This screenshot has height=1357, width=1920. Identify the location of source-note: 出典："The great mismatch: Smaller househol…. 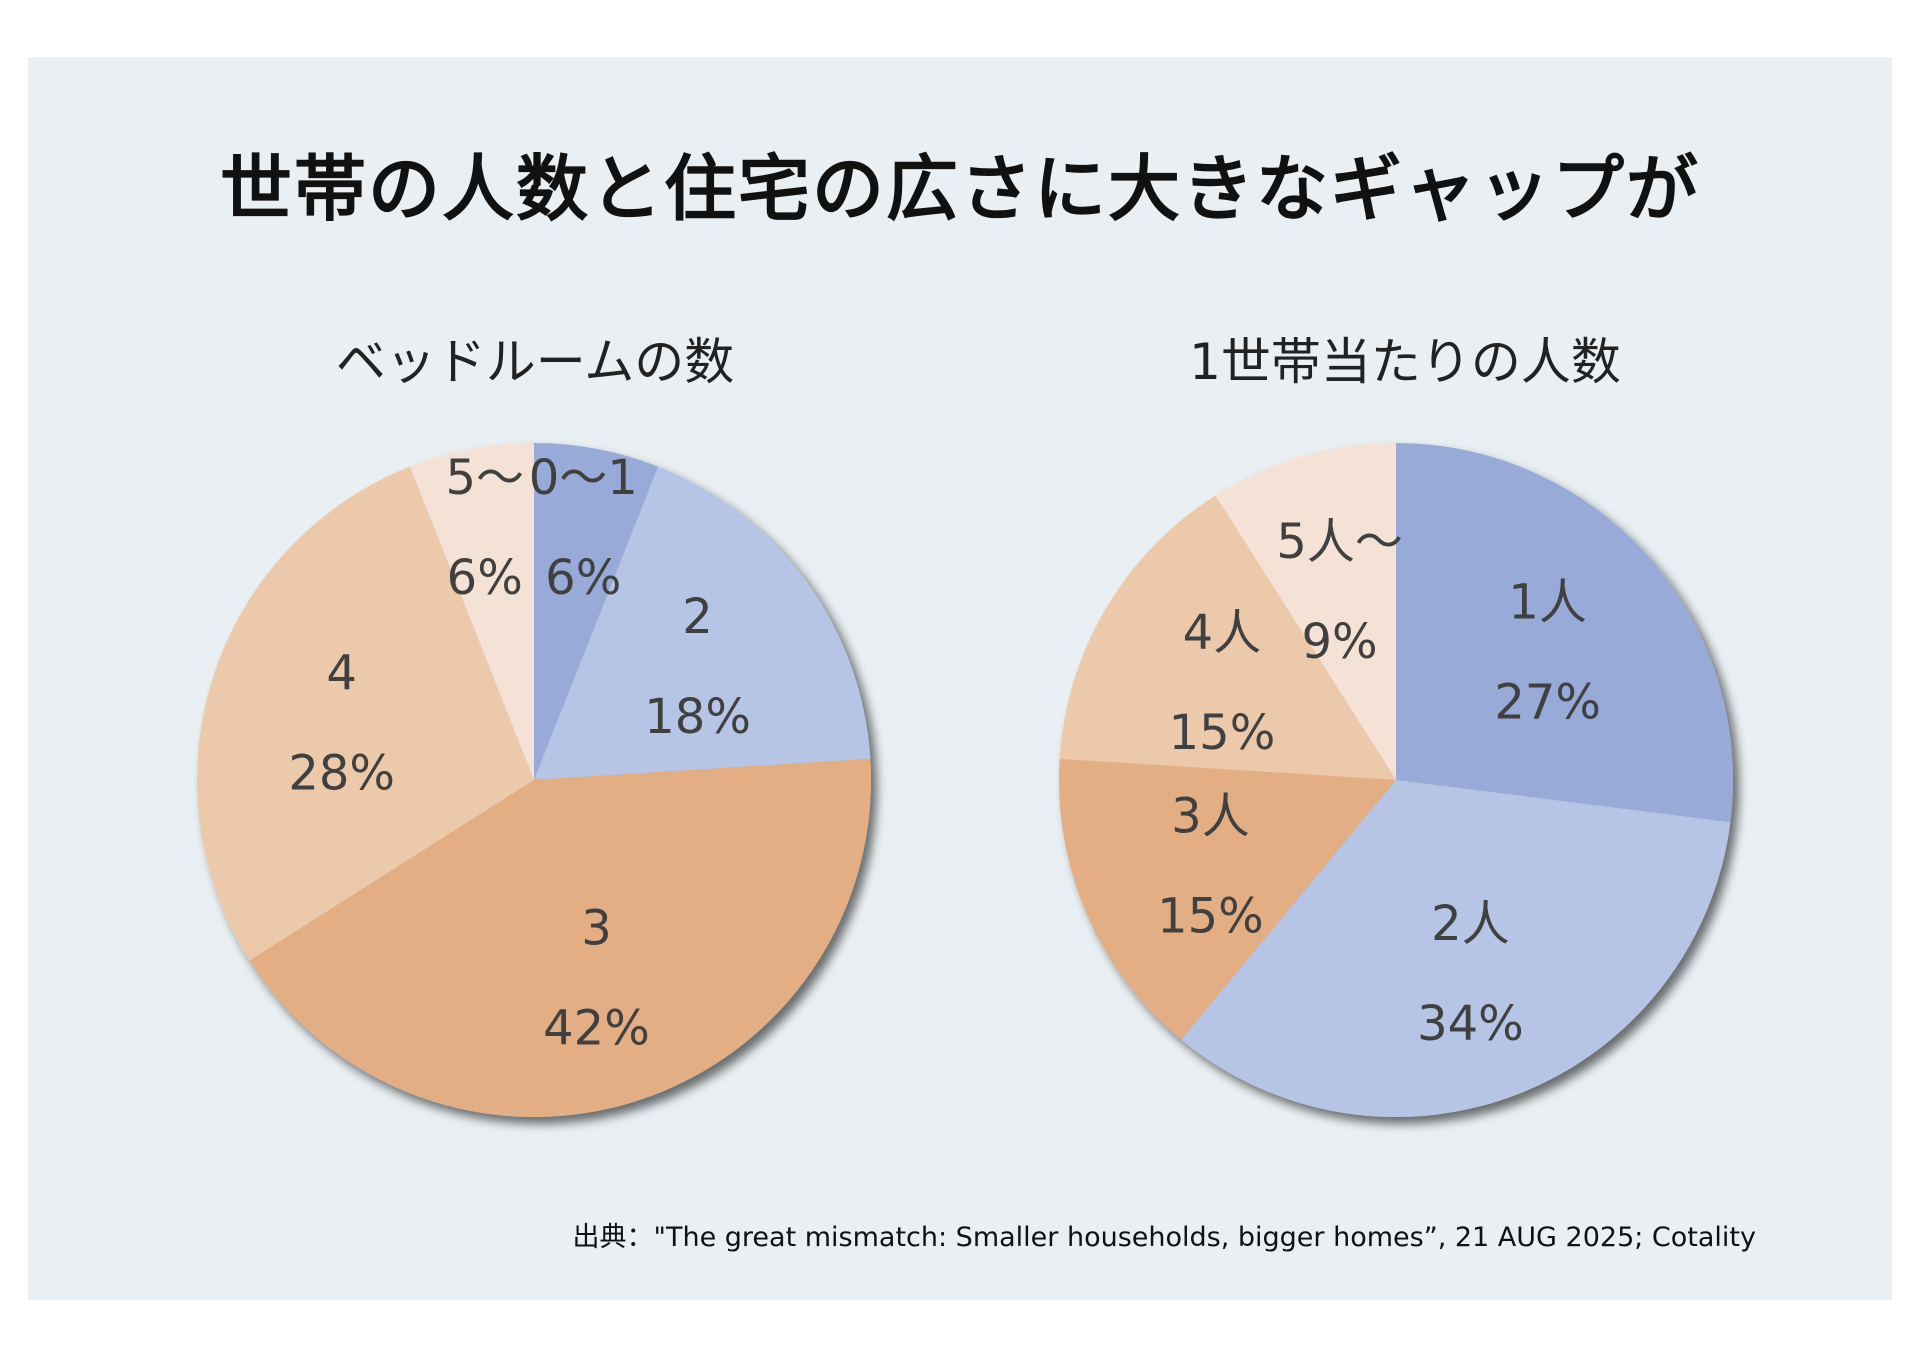
(1164, 1237).